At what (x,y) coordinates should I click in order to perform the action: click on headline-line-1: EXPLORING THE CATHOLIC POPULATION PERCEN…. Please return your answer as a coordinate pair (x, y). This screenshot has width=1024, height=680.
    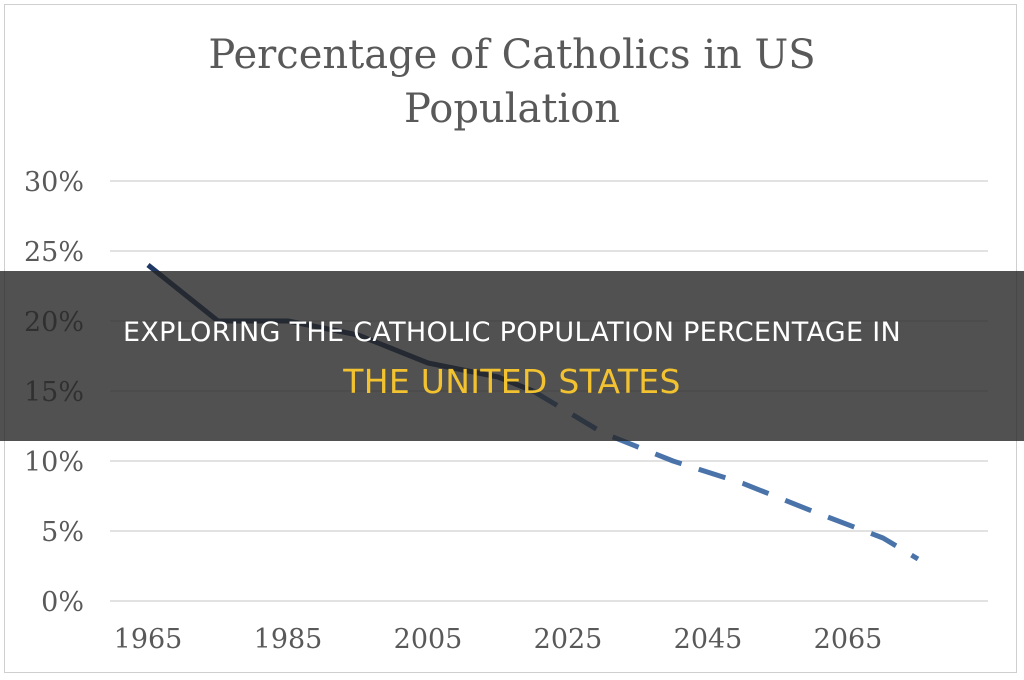
    Looking at the image, I should click on (512, 332).